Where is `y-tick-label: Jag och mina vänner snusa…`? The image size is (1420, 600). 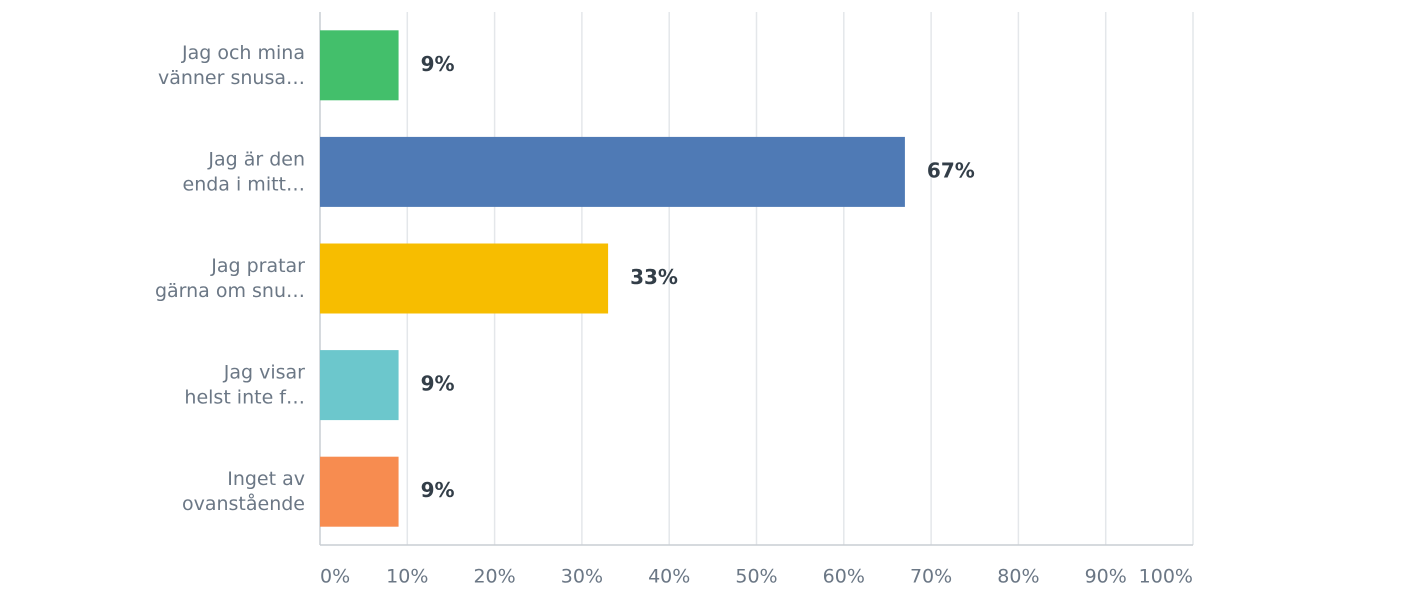
y-tick-label: Jag och mina vänner snusa… is located at coordinates (231, 64).